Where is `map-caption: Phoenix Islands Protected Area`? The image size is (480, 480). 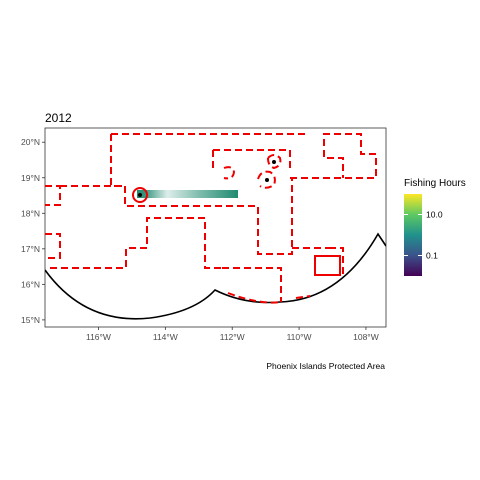 map-caption: Phoenix Islands Protected Area is located at coordinates (325, 366).